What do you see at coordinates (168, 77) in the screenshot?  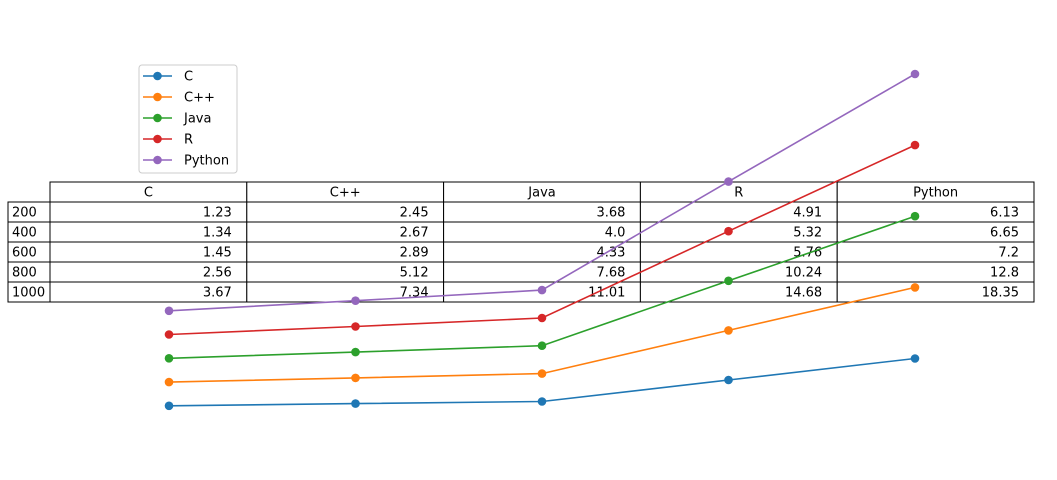 I see `legend-item: C` at bounding box center [168, 77].